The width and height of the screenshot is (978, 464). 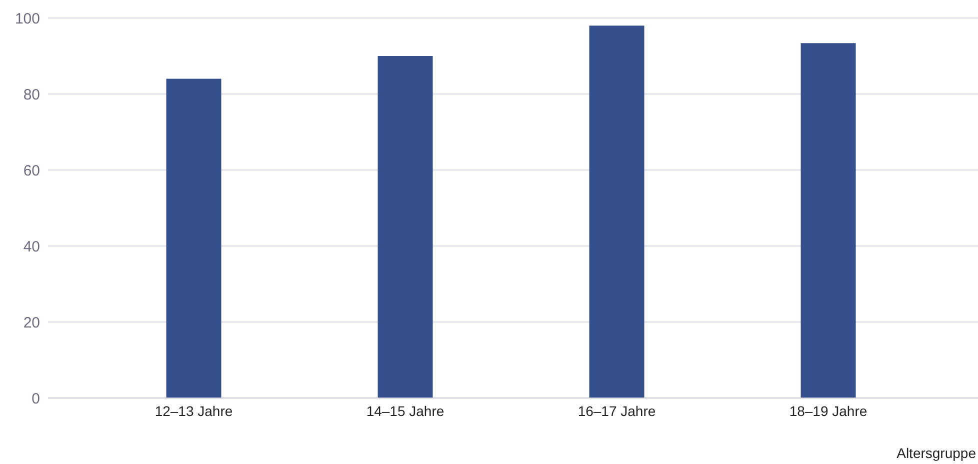 What do you see at coordinates (31, 247) in the screenshot?
I see `y-tick-label: 40` at bounding box center [31, 247].